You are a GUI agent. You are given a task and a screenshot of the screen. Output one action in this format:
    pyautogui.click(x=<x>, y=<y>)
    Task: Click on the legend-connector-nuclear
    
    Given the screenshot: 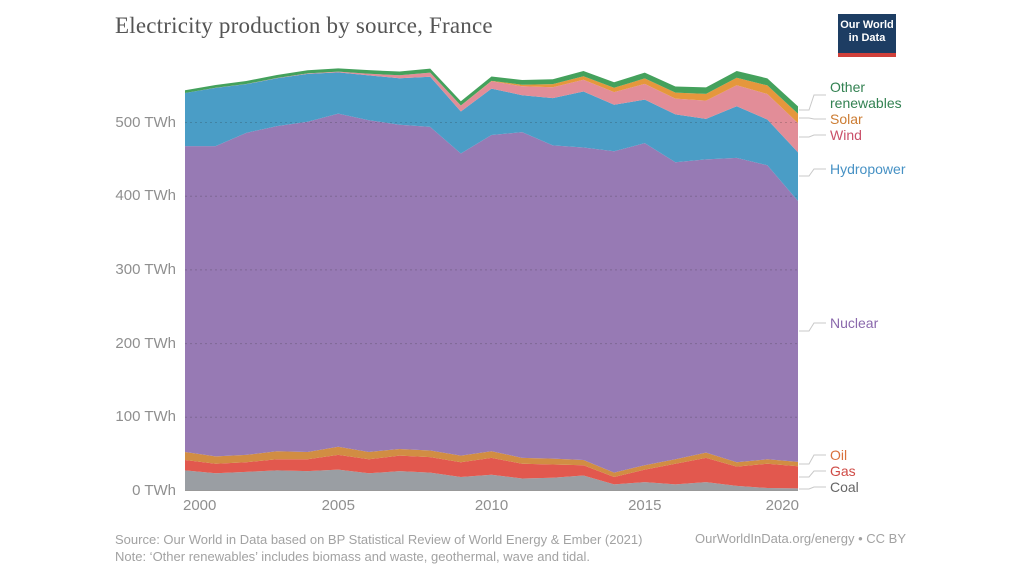 What is the action you would take?
    pyautogui.click(x=812, y=327)
    